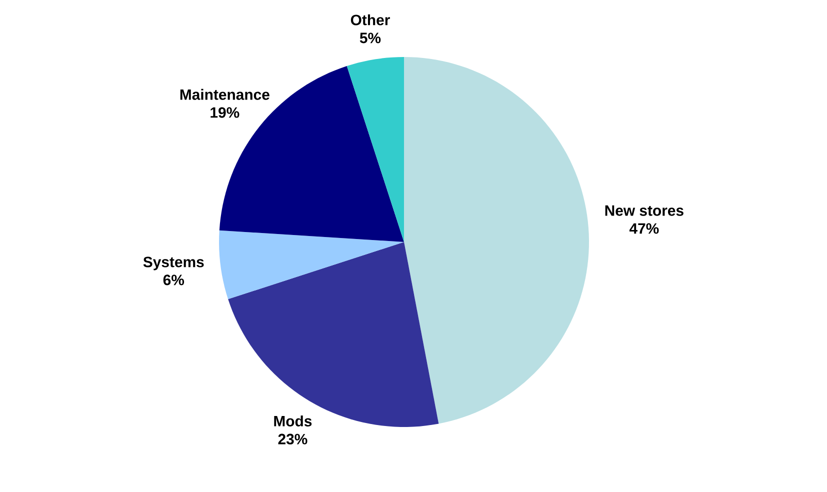 The height and width of the screenshot is (492, 827). Describe the element at coordinates (225, 112) in the screenshot. I see `data-label: 19%` at that location.